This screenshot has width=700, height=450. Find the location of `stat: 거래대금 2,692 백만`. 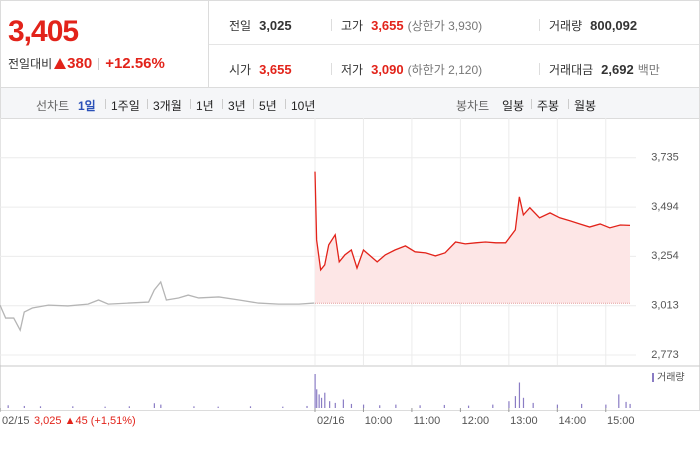

stat: 거래대금 2,692 백만 is located at coordinates (604, 69).